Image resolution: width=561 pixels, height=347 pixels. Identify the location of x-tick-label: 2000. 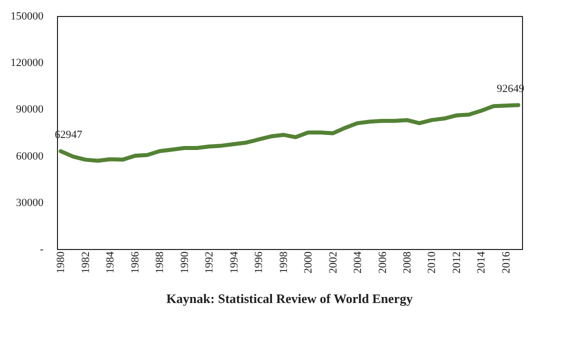
(308, 262).